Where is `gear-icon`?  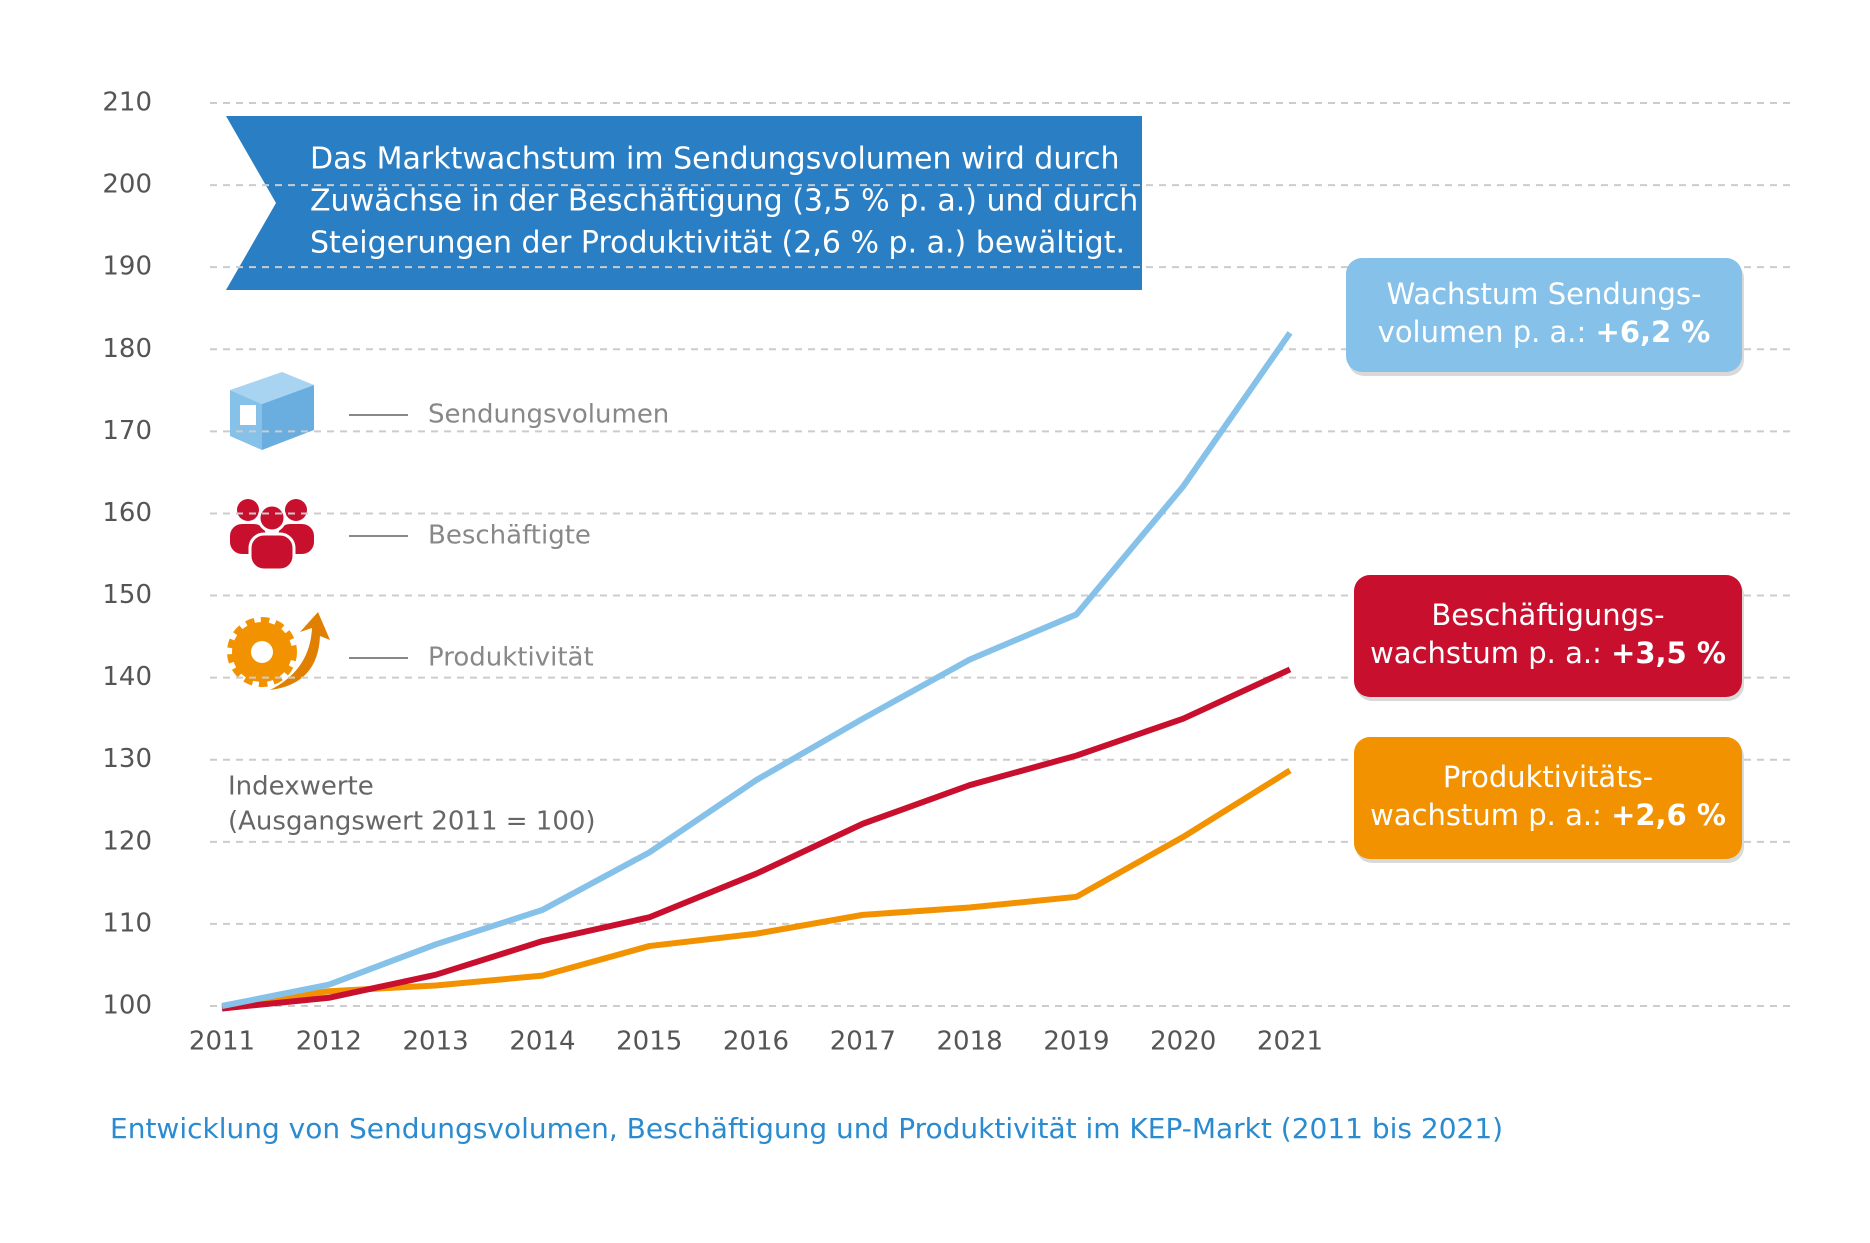 gear-icon is located at coordinates (278, 651).